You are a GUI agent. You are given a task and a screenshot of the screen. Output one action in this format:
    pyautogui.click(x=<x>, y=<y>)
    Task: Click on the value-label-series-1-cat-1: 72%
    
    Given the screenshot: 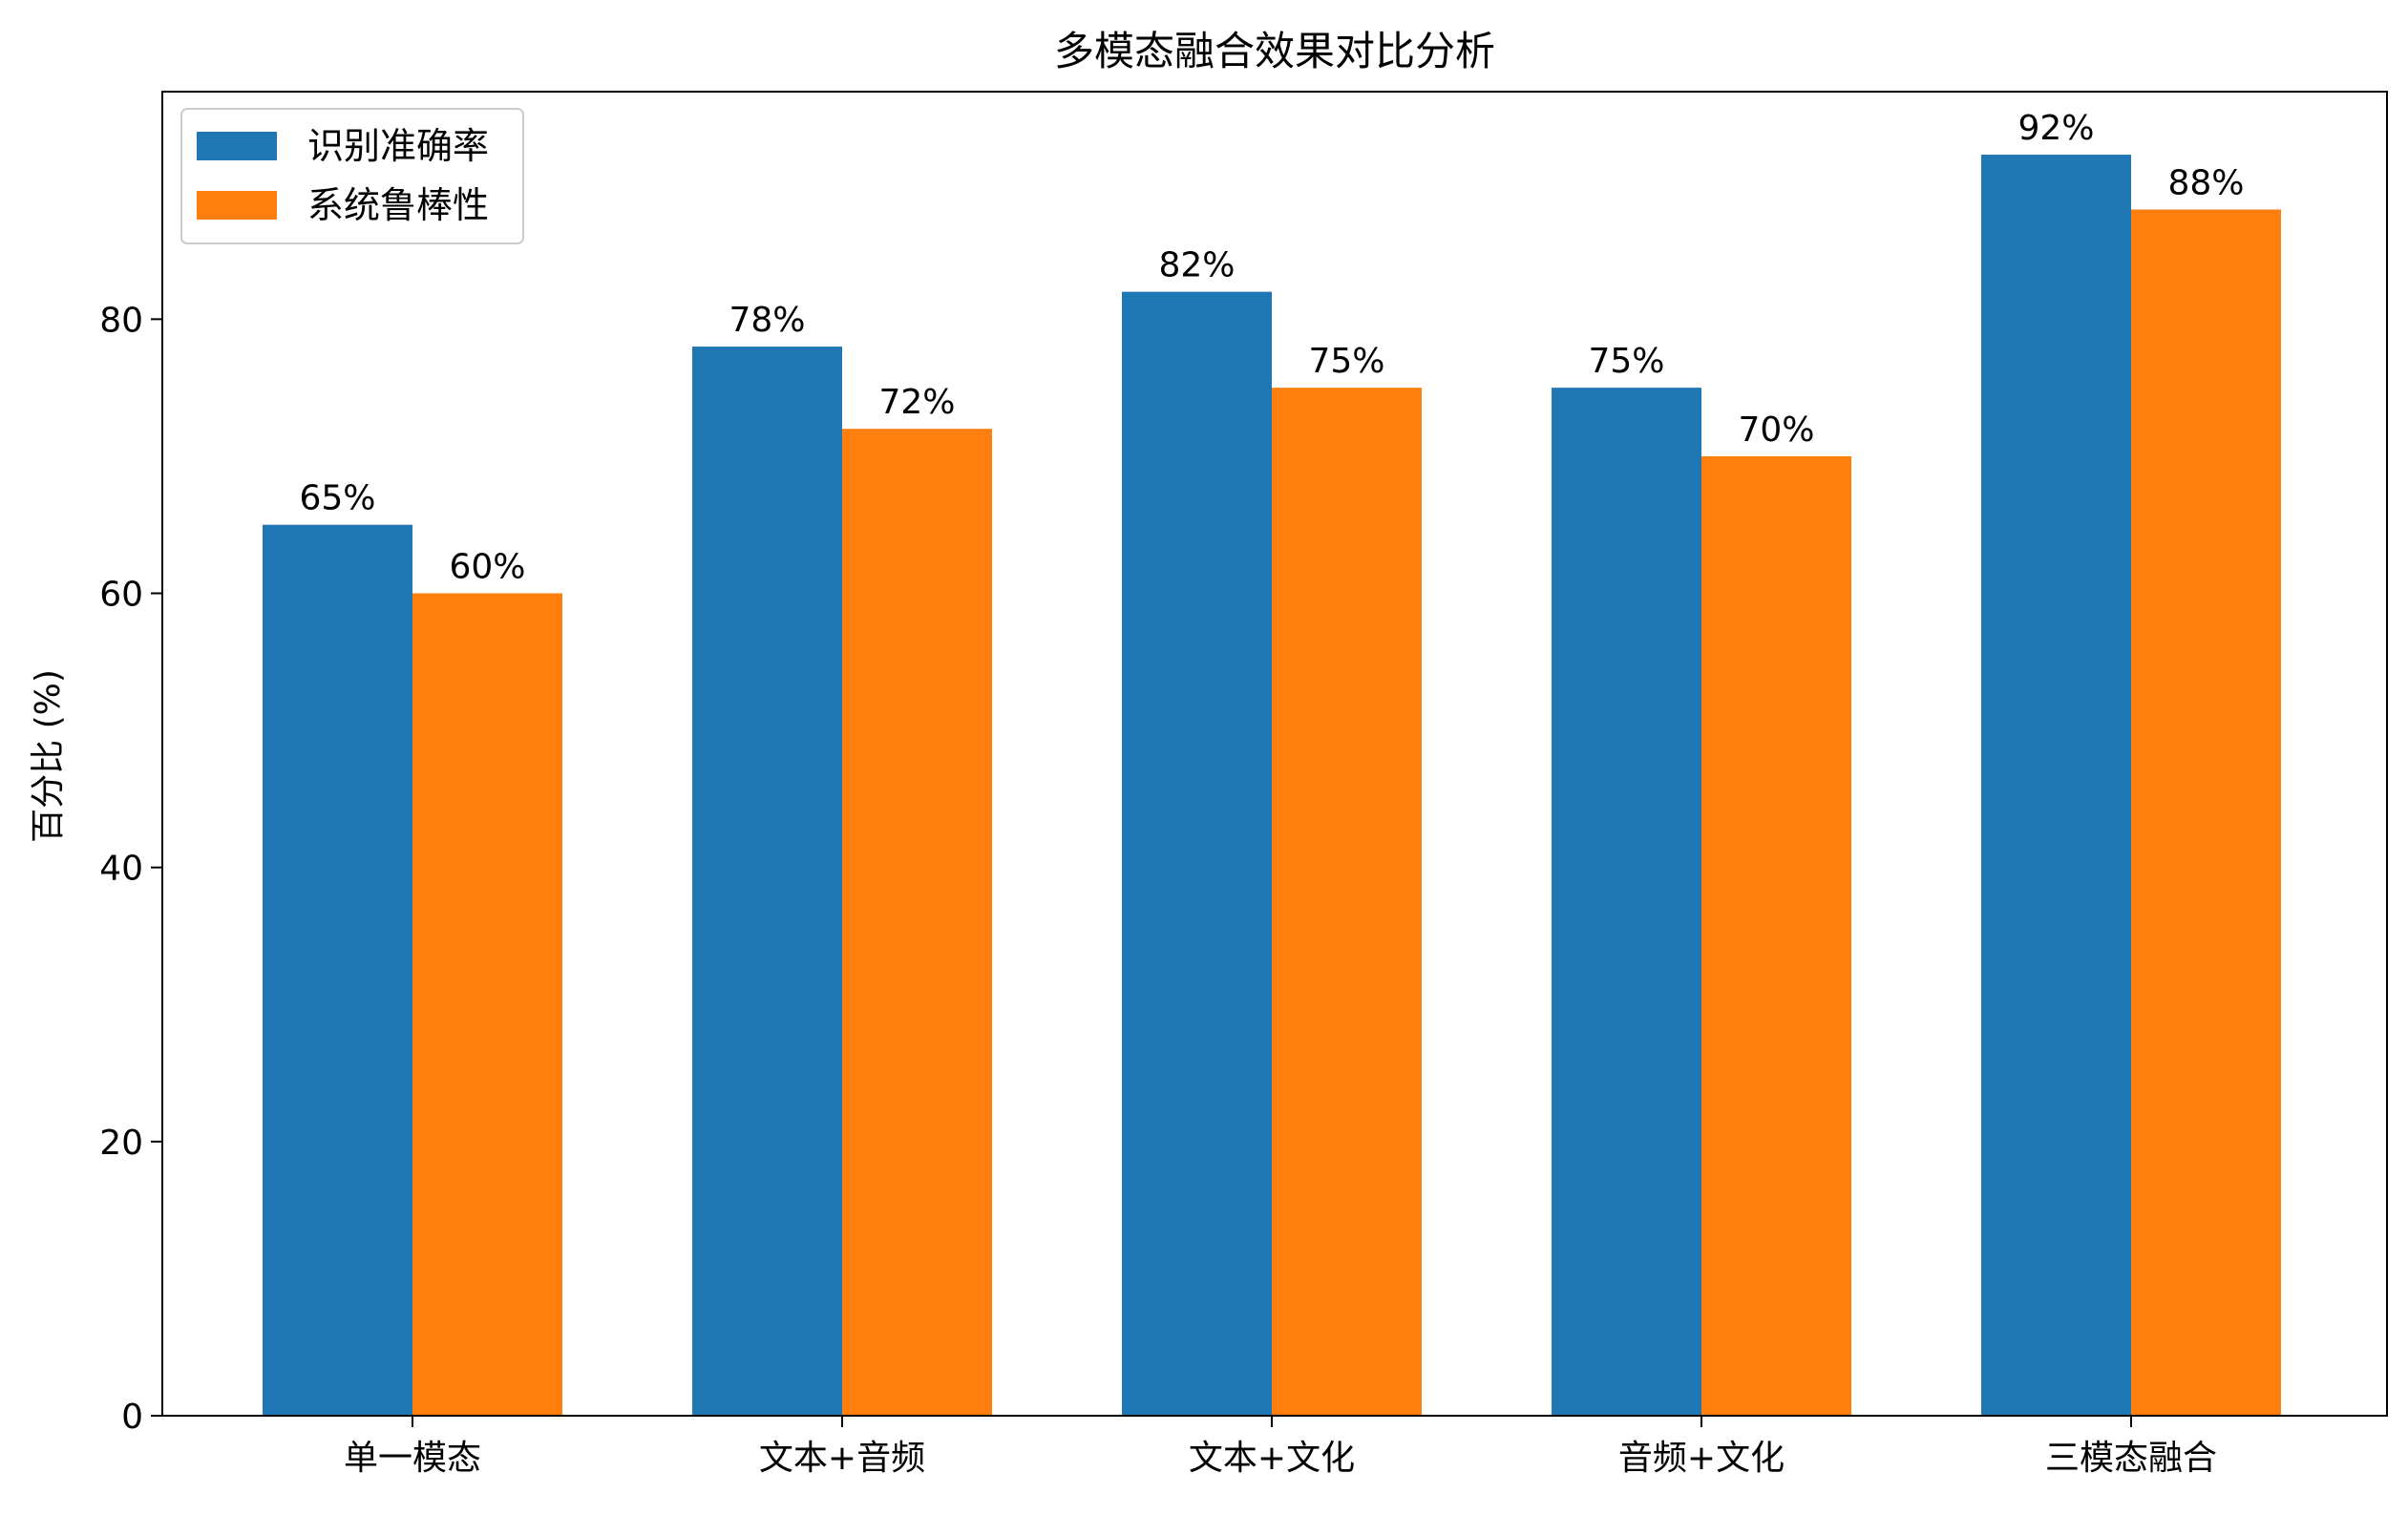 What is the action you would take?
    pyautogui.click(x=916, y=402)
    